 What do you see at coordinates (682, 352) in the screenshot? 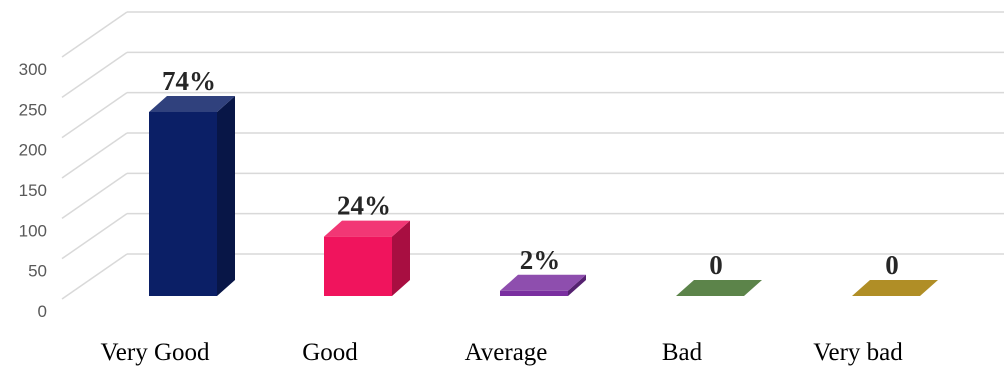
I see `x-tick-label: Bad` at bounding box center [682, 352].